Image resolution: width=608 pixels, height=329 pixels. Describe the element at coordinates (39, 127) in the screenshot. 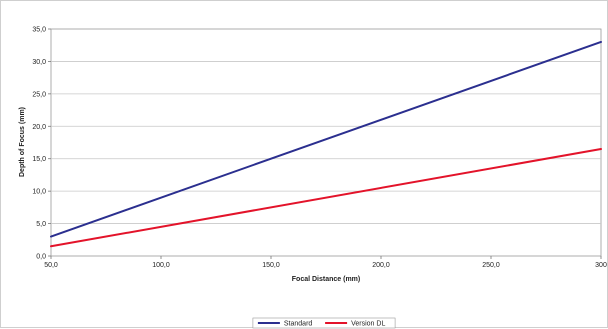

I see `y-tick-label: 20,0` at that location.